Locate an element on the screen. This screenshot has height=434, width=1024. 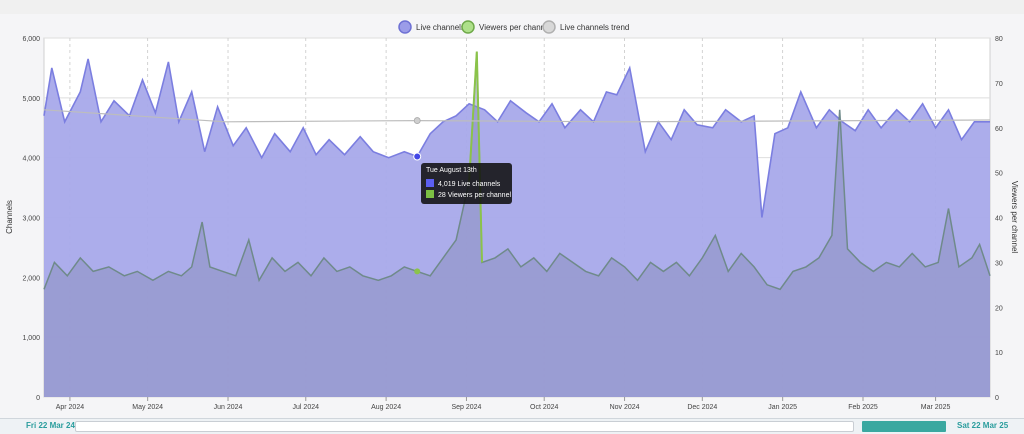
x-tick-label: Oct 2024 is located at coordinates (544, 407).